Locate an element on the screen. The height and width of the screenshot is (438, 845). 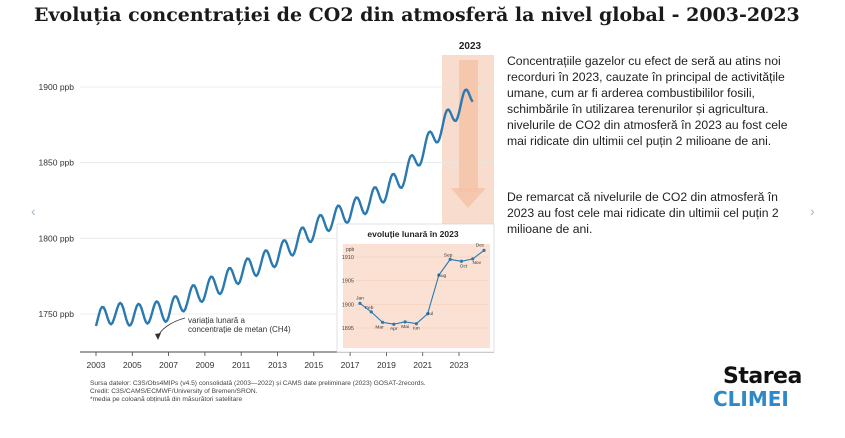
inset-y-label: ppb is located at coordinates (350, 250).